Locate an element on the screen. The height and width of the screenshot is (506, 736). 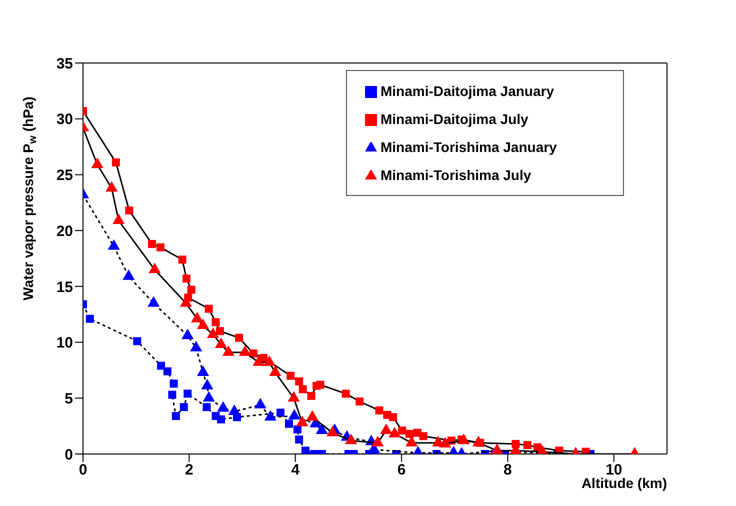
legend-label: Minami-Daitojima July is located at coordinates (455, 119).